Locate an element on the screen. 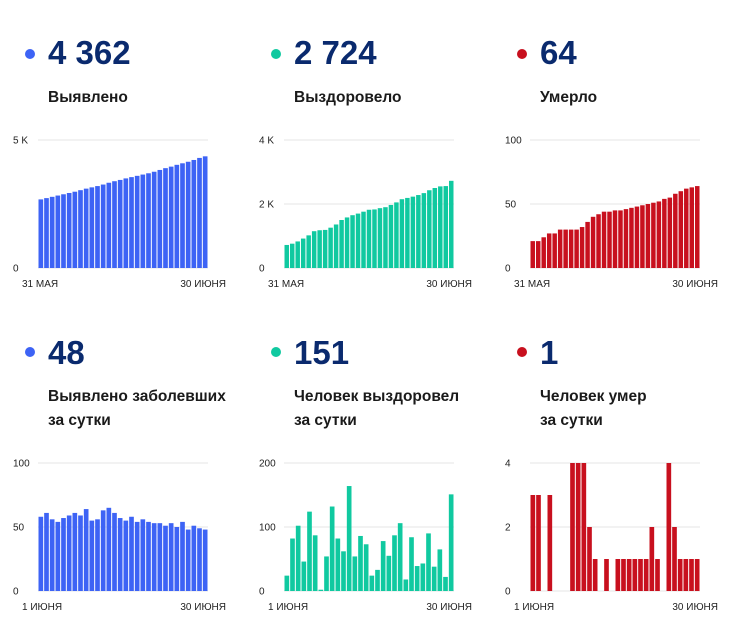 The image size is (746, 631). deaths-total-chart: 0 50 100 31 МАЯ 30 ИЮНЯ is located at coordinates (611, 213).